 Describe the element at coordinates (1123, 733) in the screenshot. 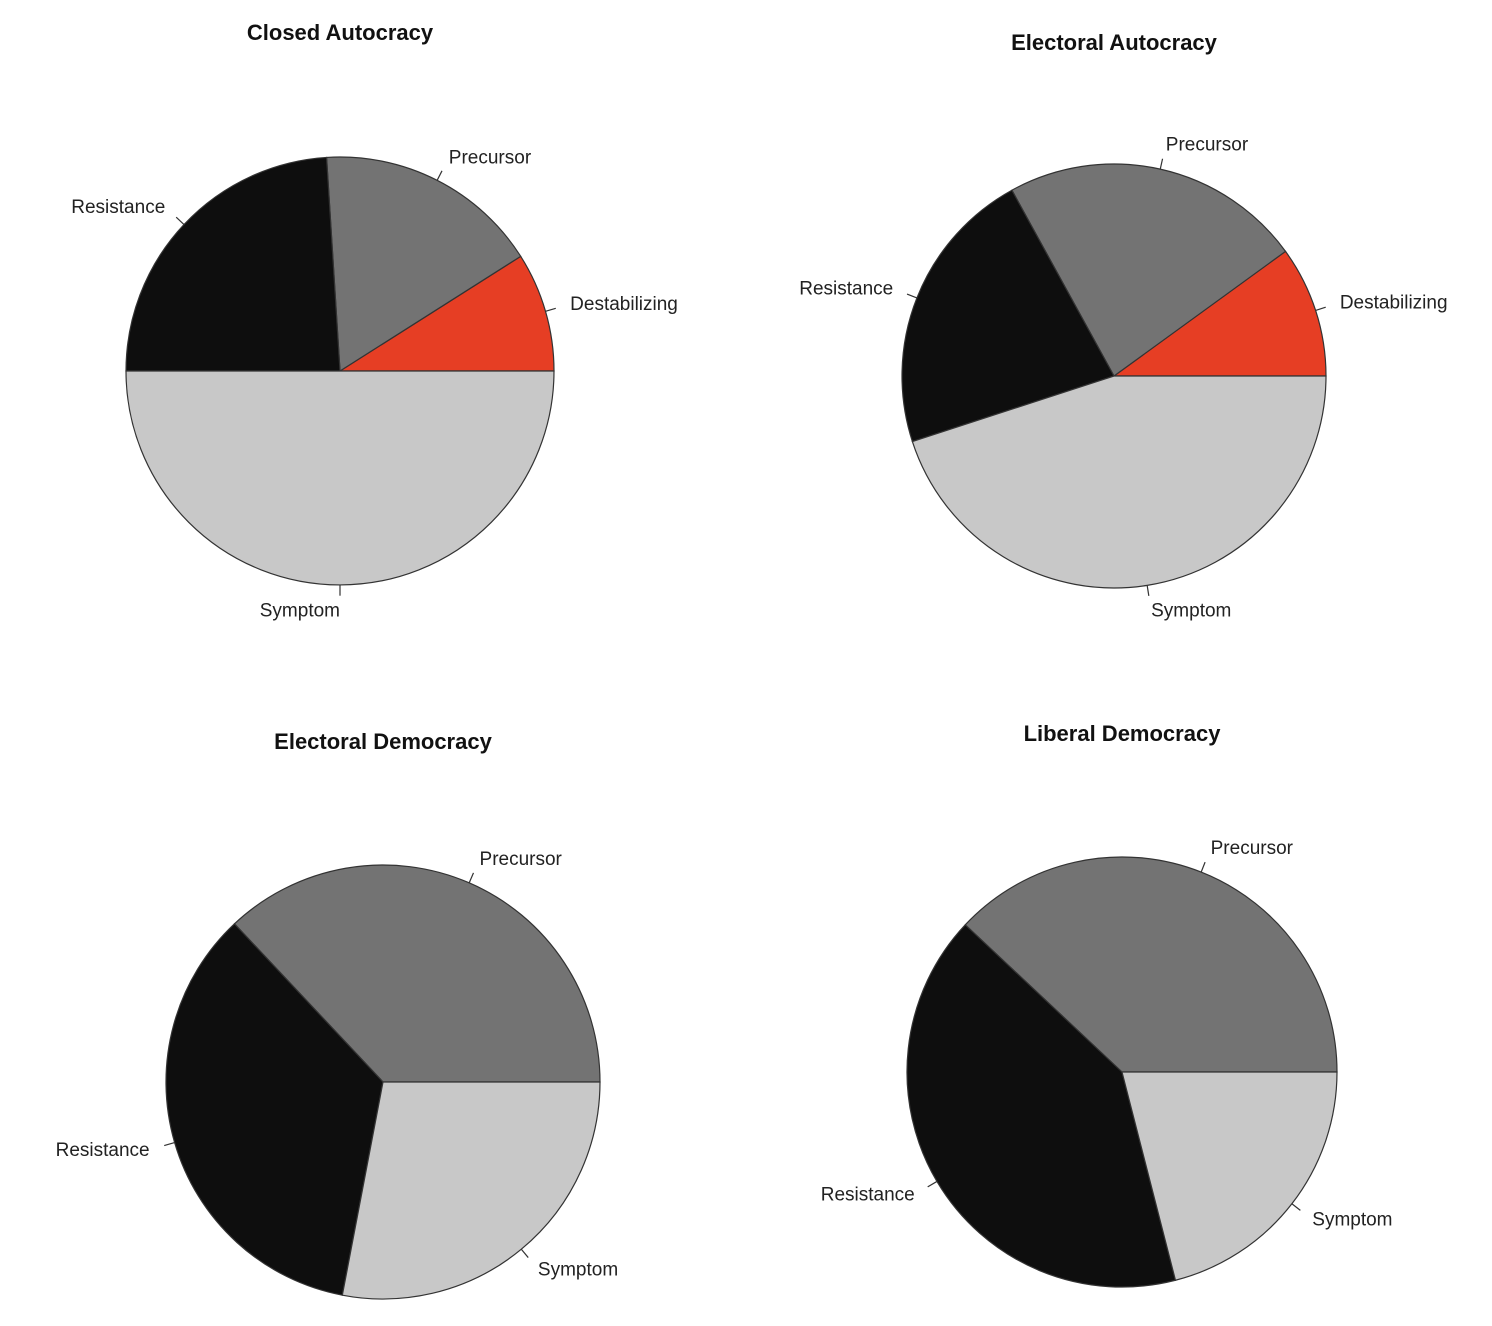

I see `chart-title: Liberal Democracy` at that location.